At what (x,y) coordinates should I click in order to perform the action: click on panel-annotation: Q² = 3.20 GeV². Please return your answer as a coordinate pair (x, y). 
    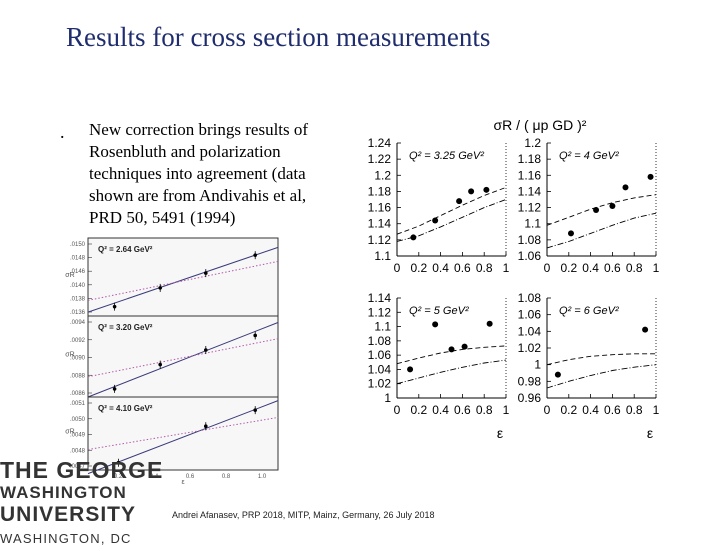
    Looking at the image, I should click on (125, 327).